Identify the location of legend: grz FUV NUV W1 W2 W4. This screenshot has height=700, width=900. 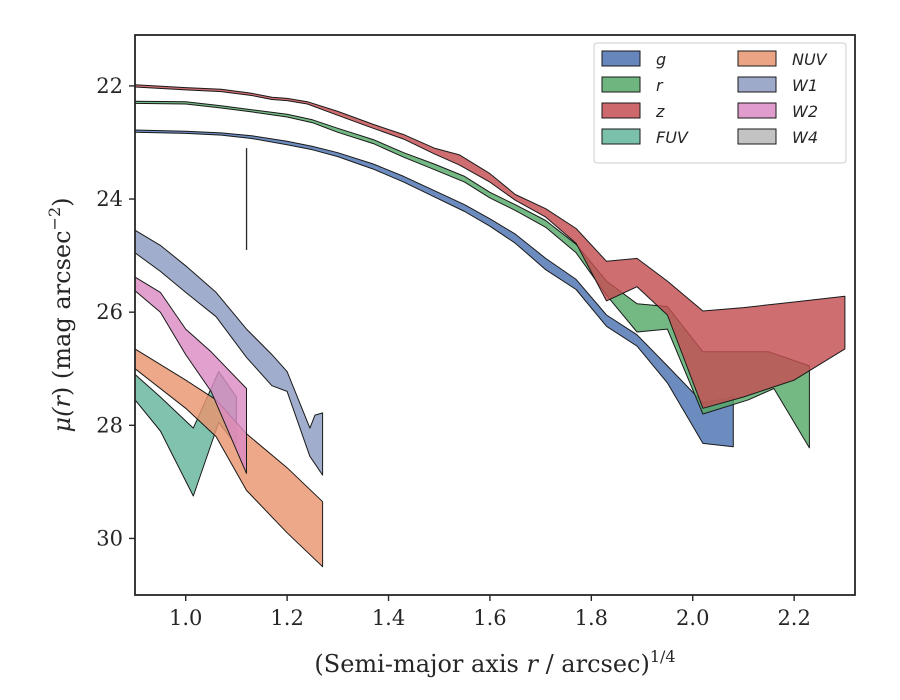
(720, 103).